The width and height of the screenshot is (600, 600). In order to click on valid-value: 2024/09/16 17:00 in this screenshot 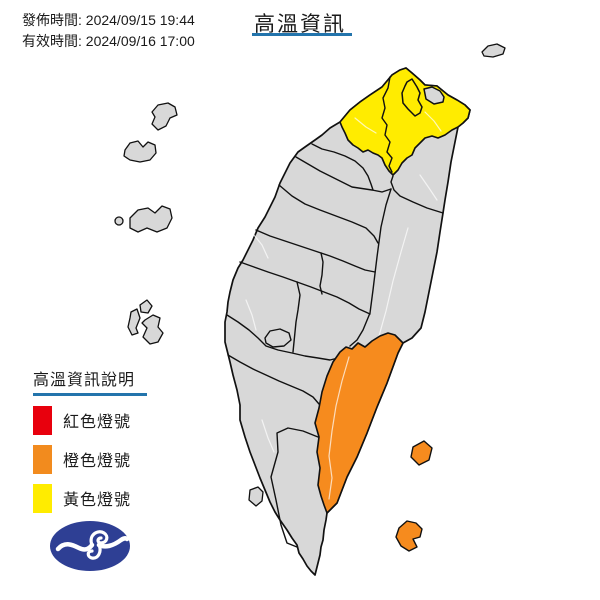, I will do `click(140, 41)`.